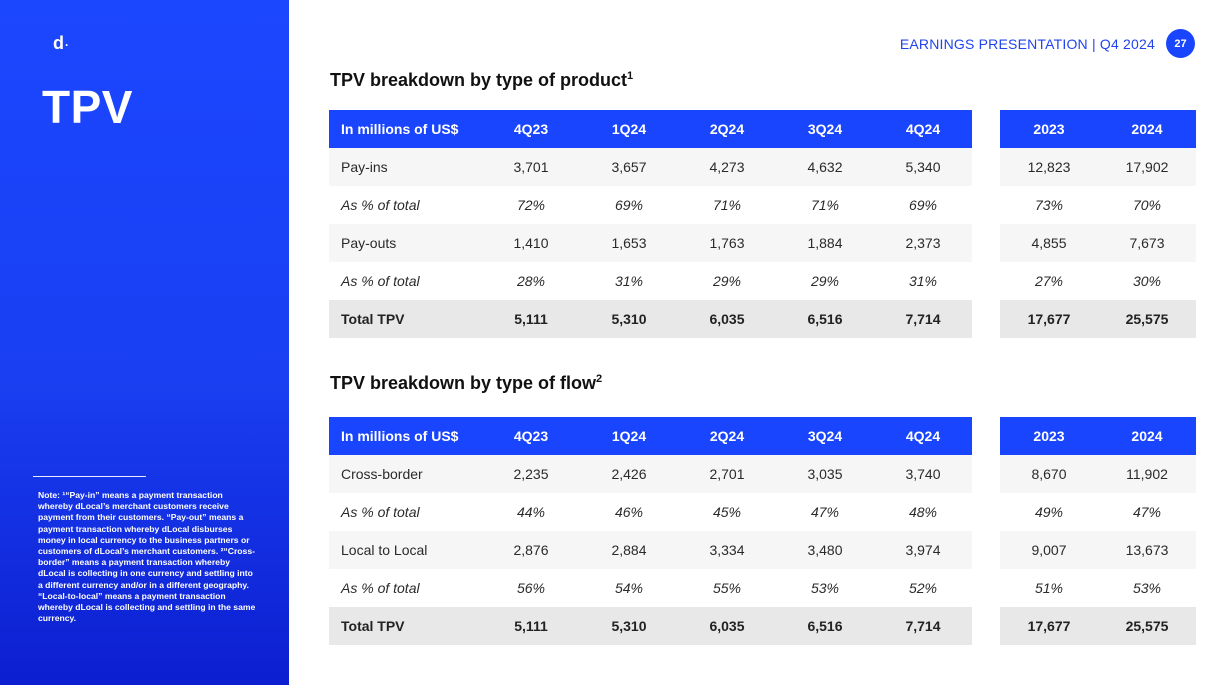 Image resolution: width=1227 pixels, height=685 pixels. I want to click on table-cell: 69%, so click(629, 205).